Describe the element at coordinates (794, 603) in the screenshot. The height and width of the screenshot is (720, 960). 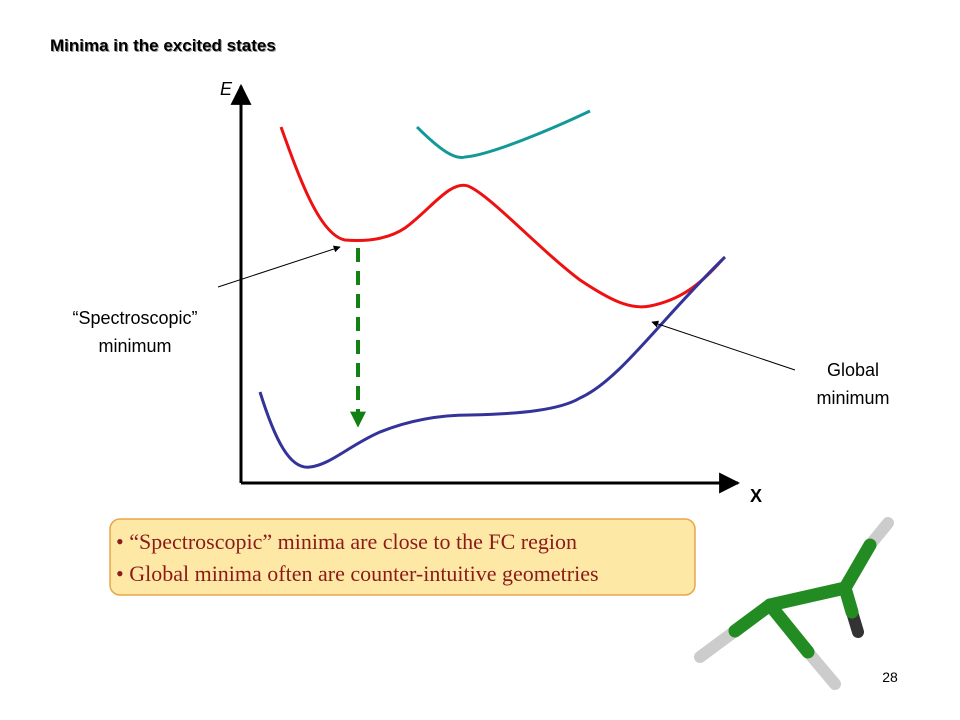
I see `molecule` at that location.